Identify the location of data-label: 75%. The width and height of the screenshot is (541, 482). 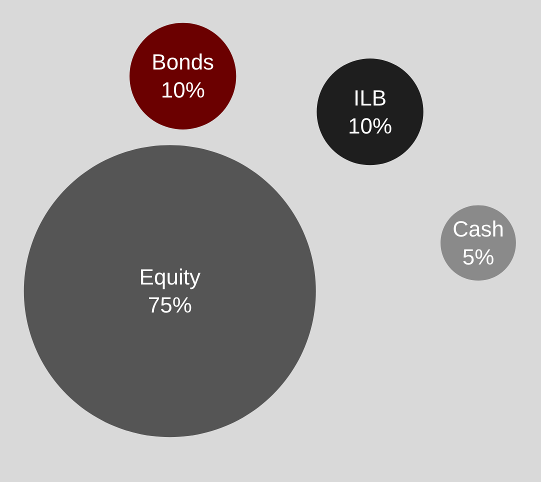
(170, 305).